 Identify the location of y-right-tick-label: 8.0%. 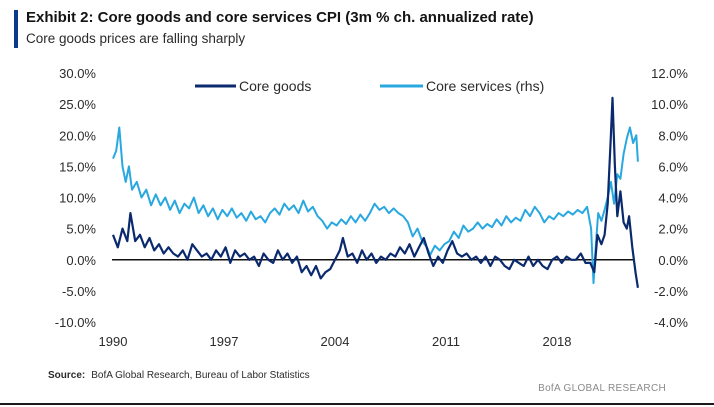
(673, 135).